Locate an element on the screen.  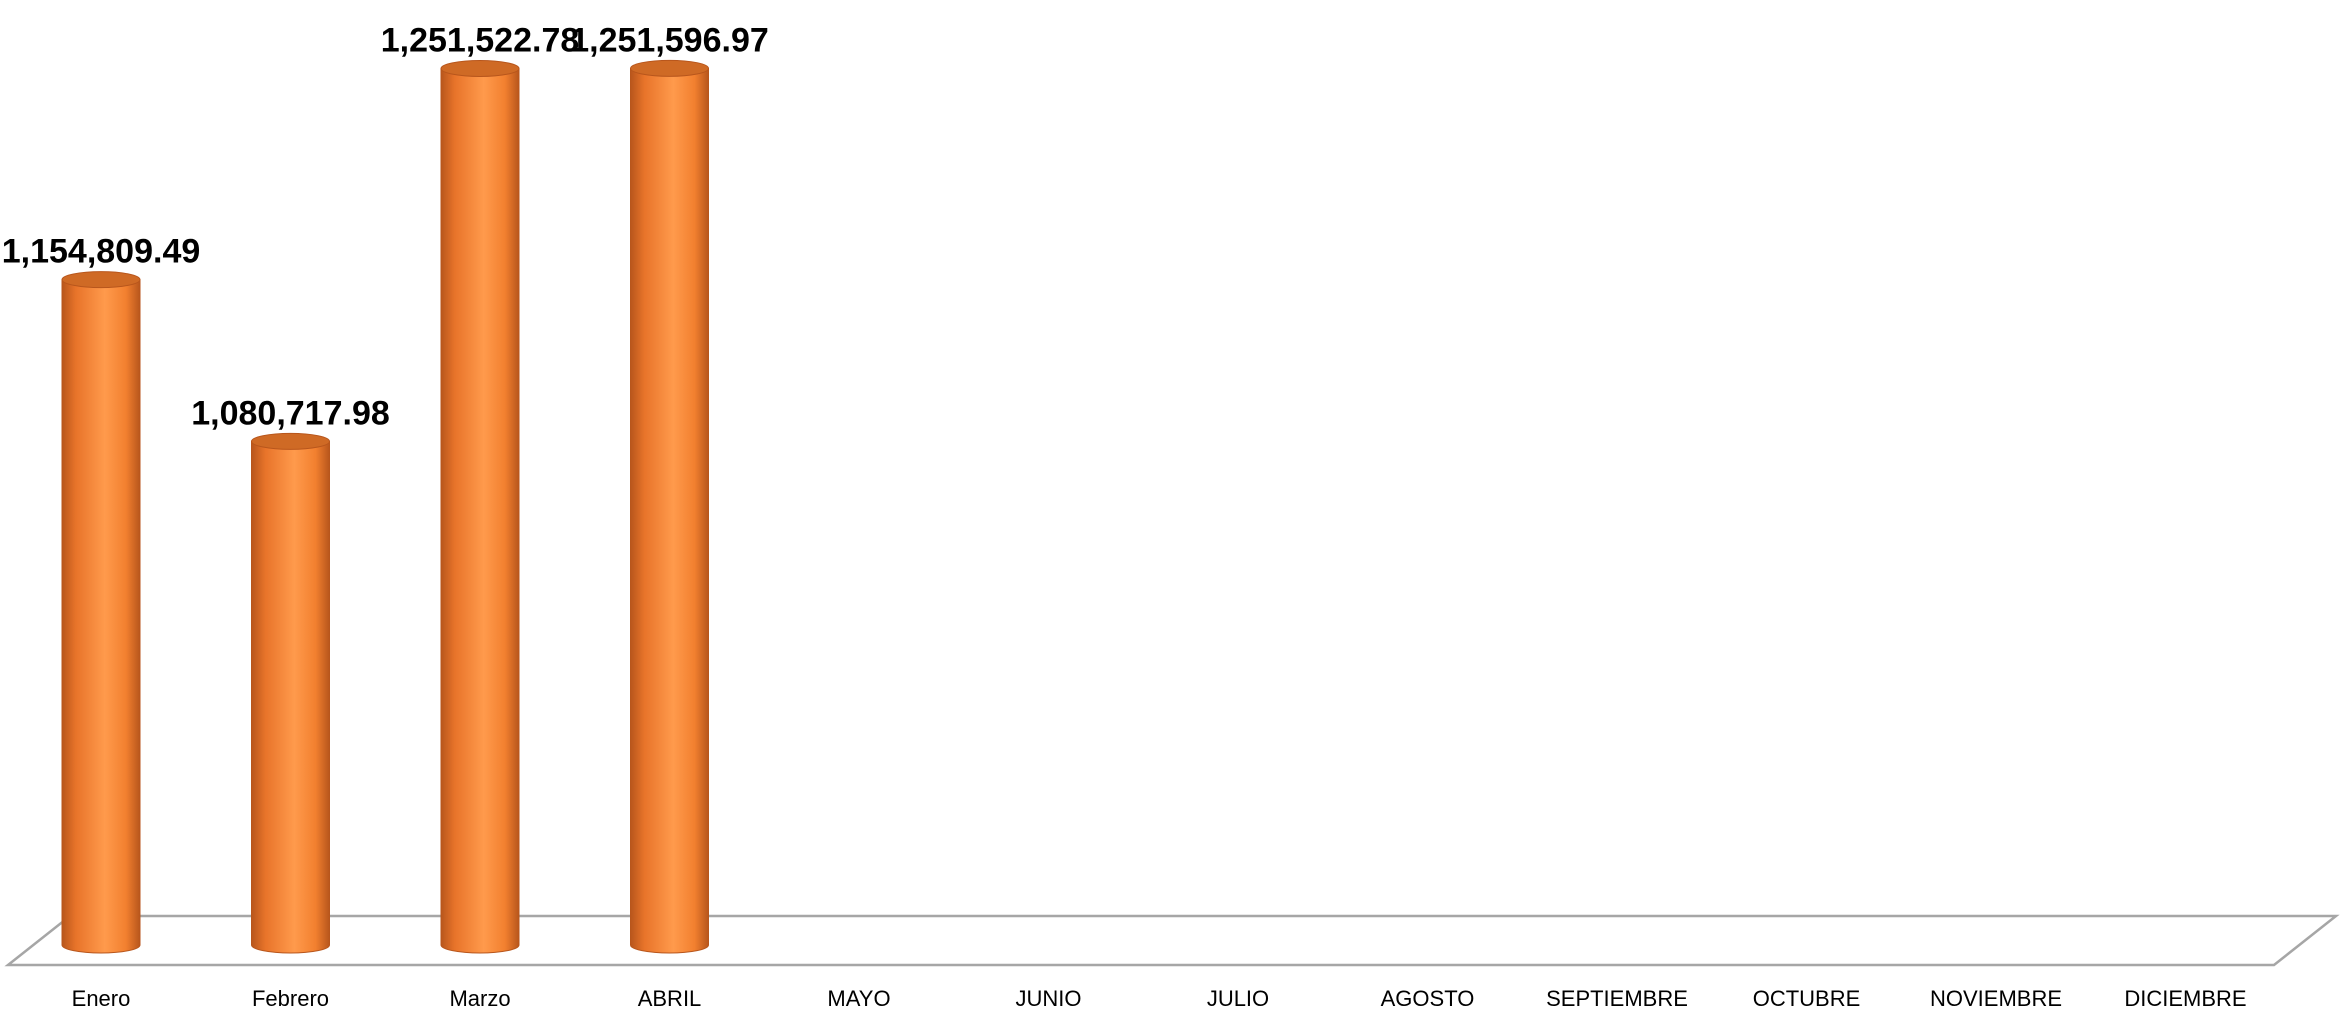
x-tick-label: Febrero is located at coordinates (290, 998).